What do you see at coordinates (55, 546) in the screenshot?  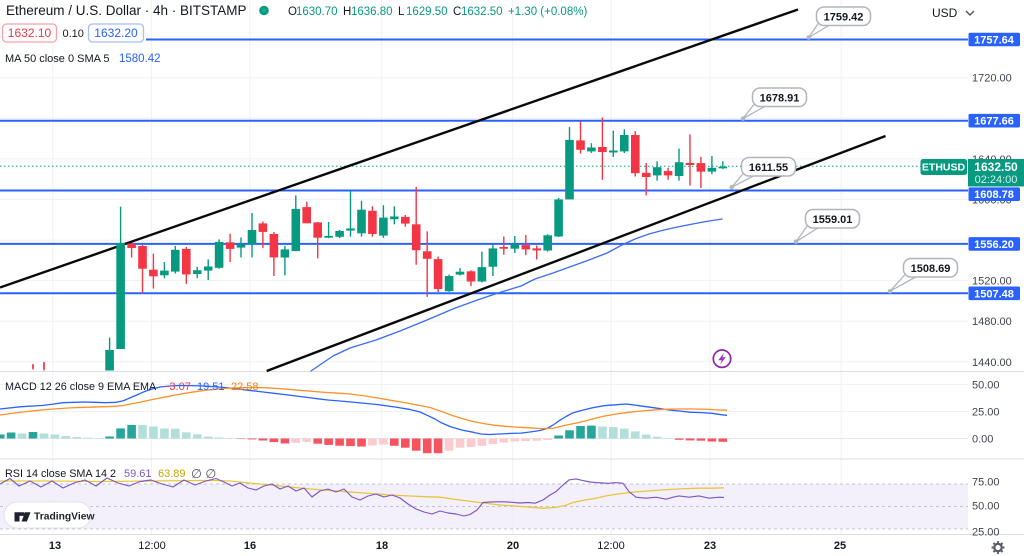 I see `svg-text: 13` at bounding box center [55, 546].